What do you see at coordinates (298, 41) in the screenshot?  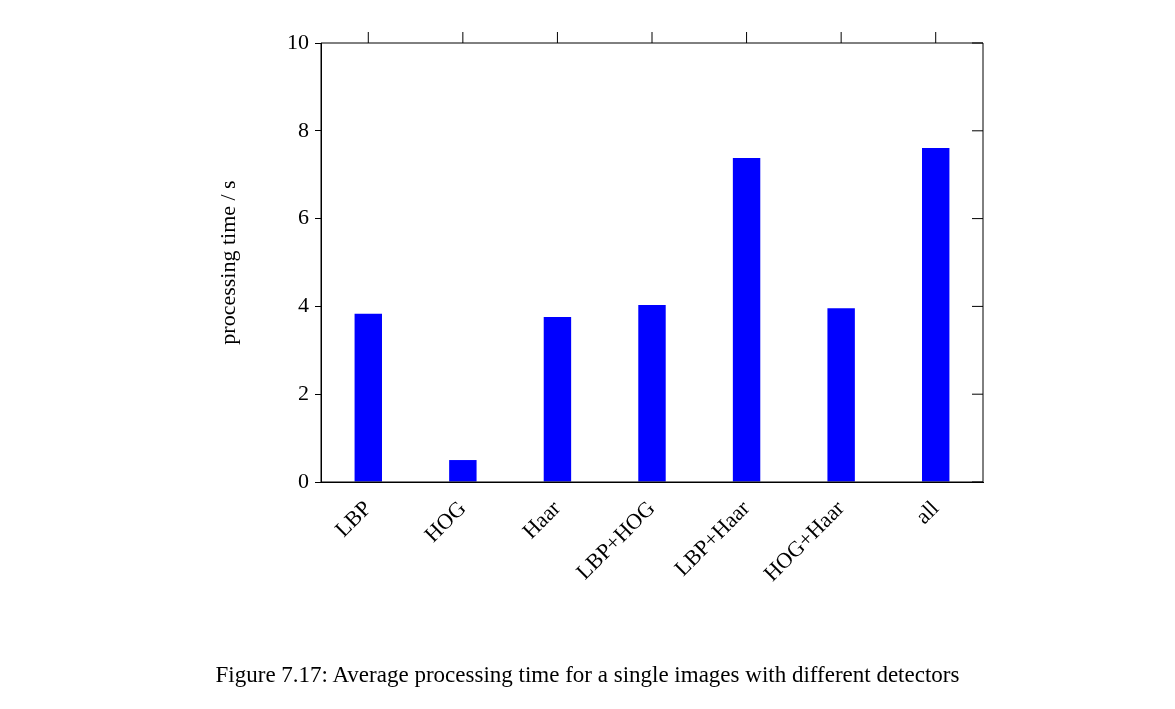 I see `y-tick-label: 10` at bounding box center [298, 41].